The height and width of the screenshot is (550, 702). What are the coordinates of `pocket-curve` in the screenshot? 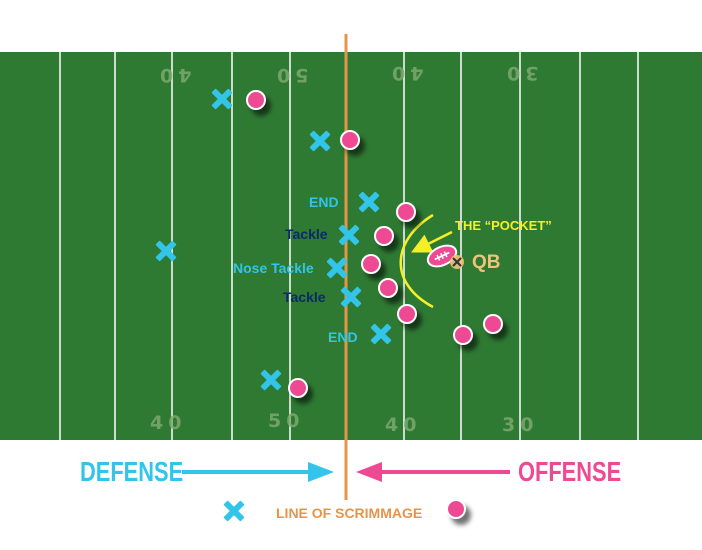 It's located at (416, 261).